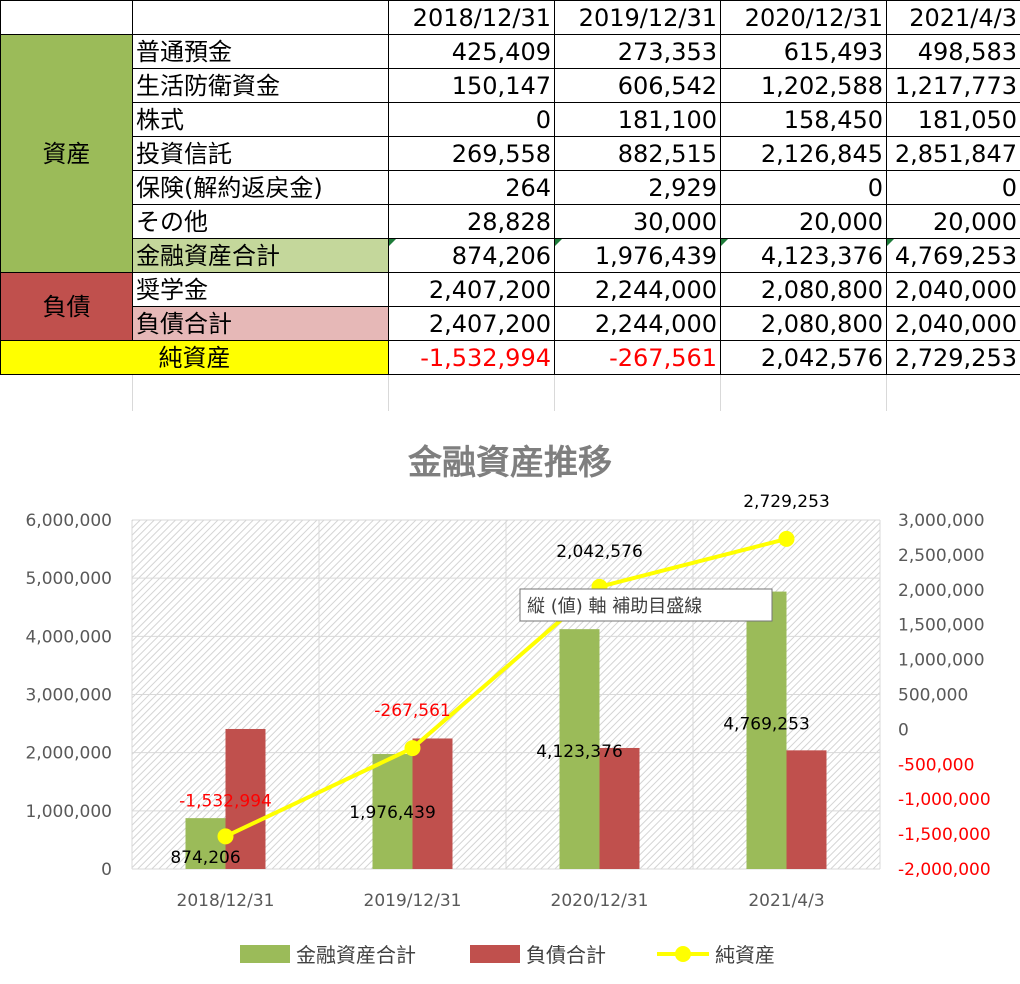  What do you see at coordinates (637, 153) in the screenshot?
I see `value-cell: 882,515` at bounding box center [637, 153].